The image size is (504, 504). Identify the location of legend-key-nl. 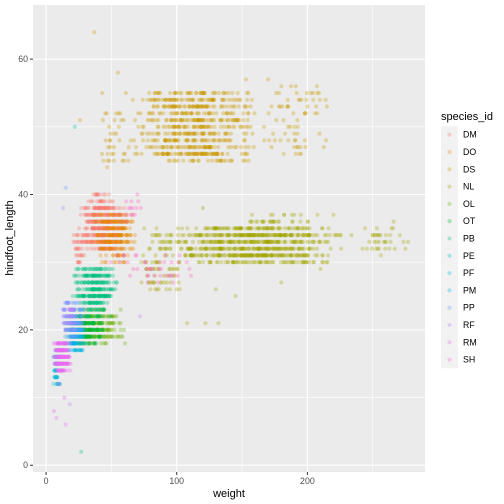
(449, 186).